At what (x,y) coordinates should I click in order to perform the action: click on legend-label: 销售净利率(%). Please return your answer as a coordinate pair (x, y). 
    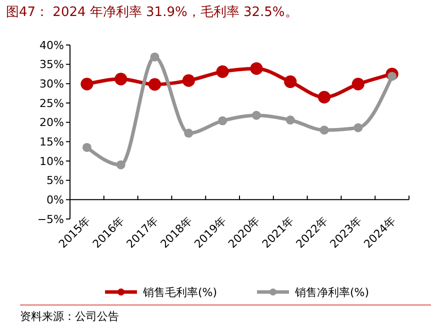
    Looking at the image, I should click on (332, 292).